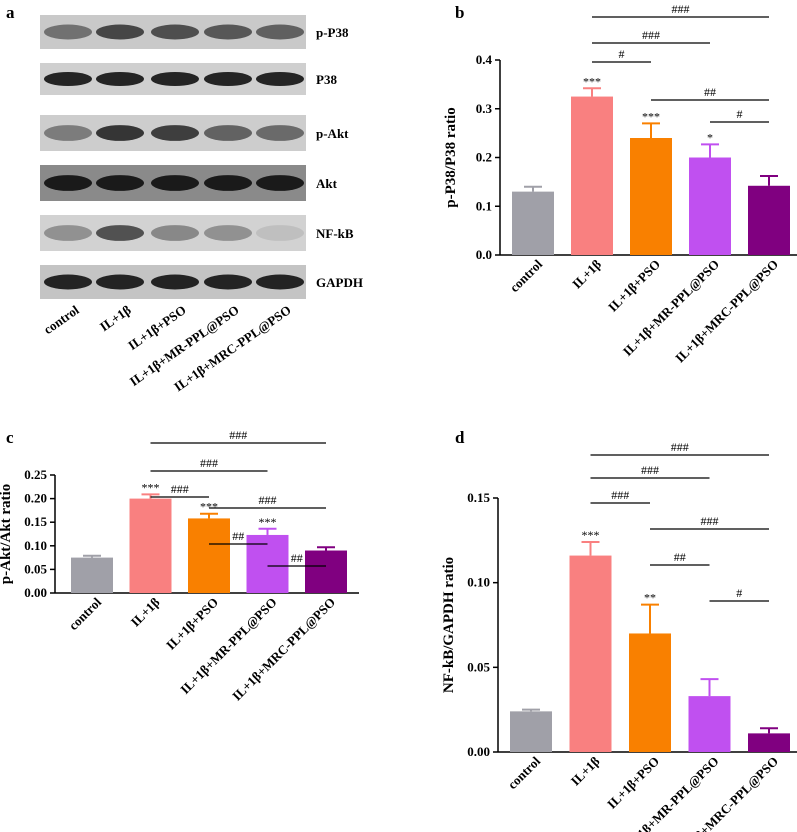  What do you see at coordinates (332, 32) in the screenshot?
I see `band-label: p-P38` at bounding box center [332, 32].